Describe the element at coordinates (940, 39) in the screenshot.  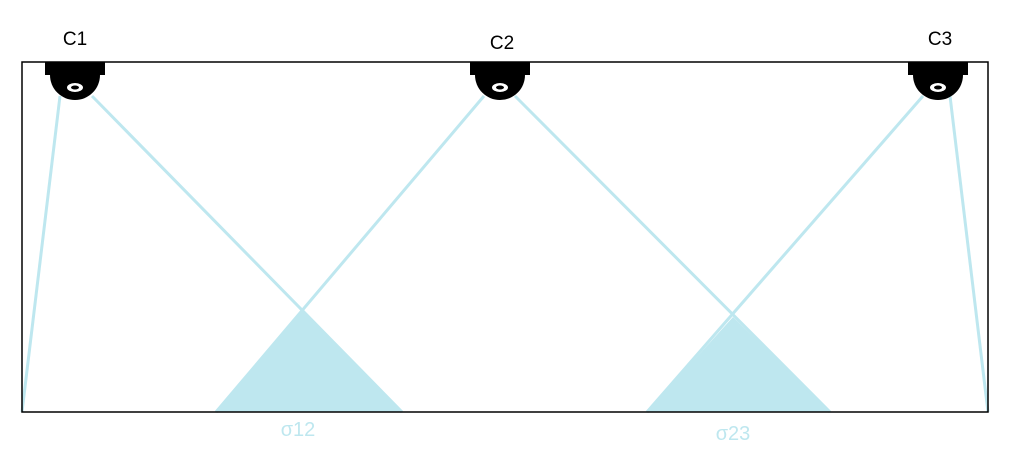
I see `camera-label-c3: C3` at that location.